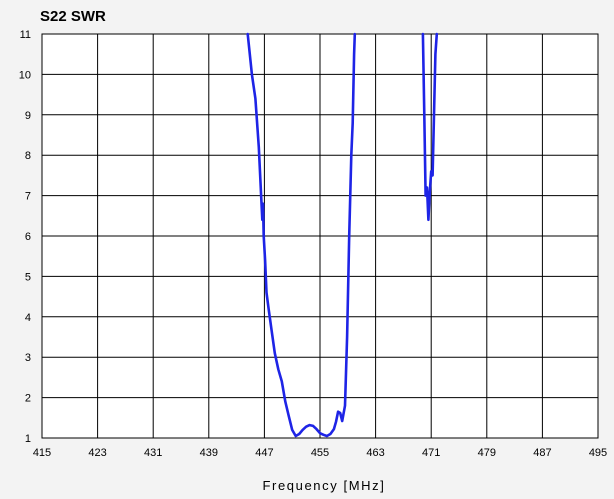  What do you see at coordinates (153, 453) in the screenshot?
I see `x-tick-label: 431` at bounding box center [153, 453].